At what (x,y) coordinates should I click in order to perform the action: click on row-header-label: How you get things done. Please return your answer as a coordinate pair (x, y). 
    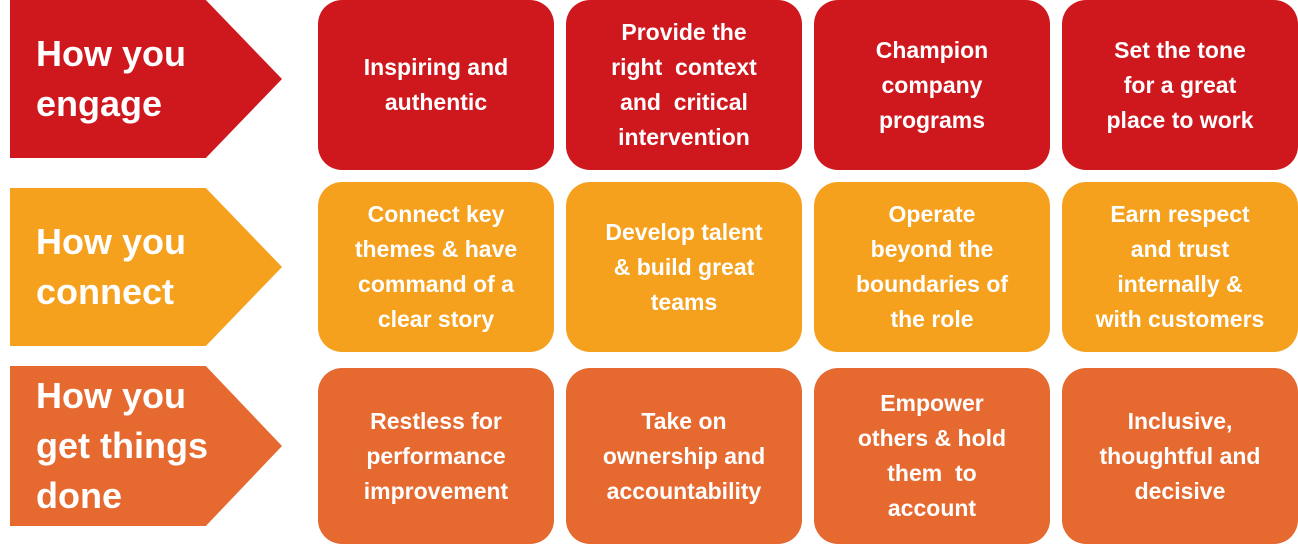
    Looking at the image, I should click on (122, 446).